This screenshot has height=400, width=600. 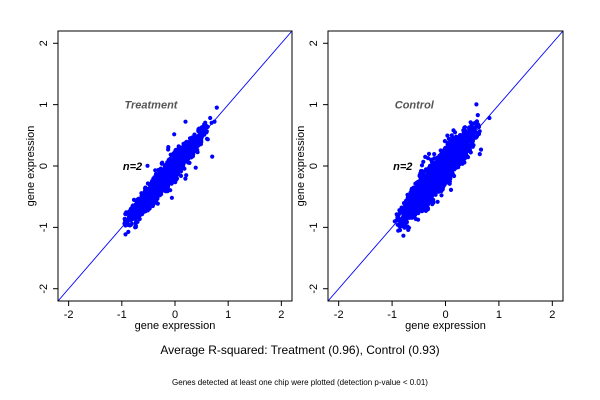 What do you see at coordinates (122, 315) in the screenshot?
I see `x-tick-label: -1` at bounding box center [122, 315].